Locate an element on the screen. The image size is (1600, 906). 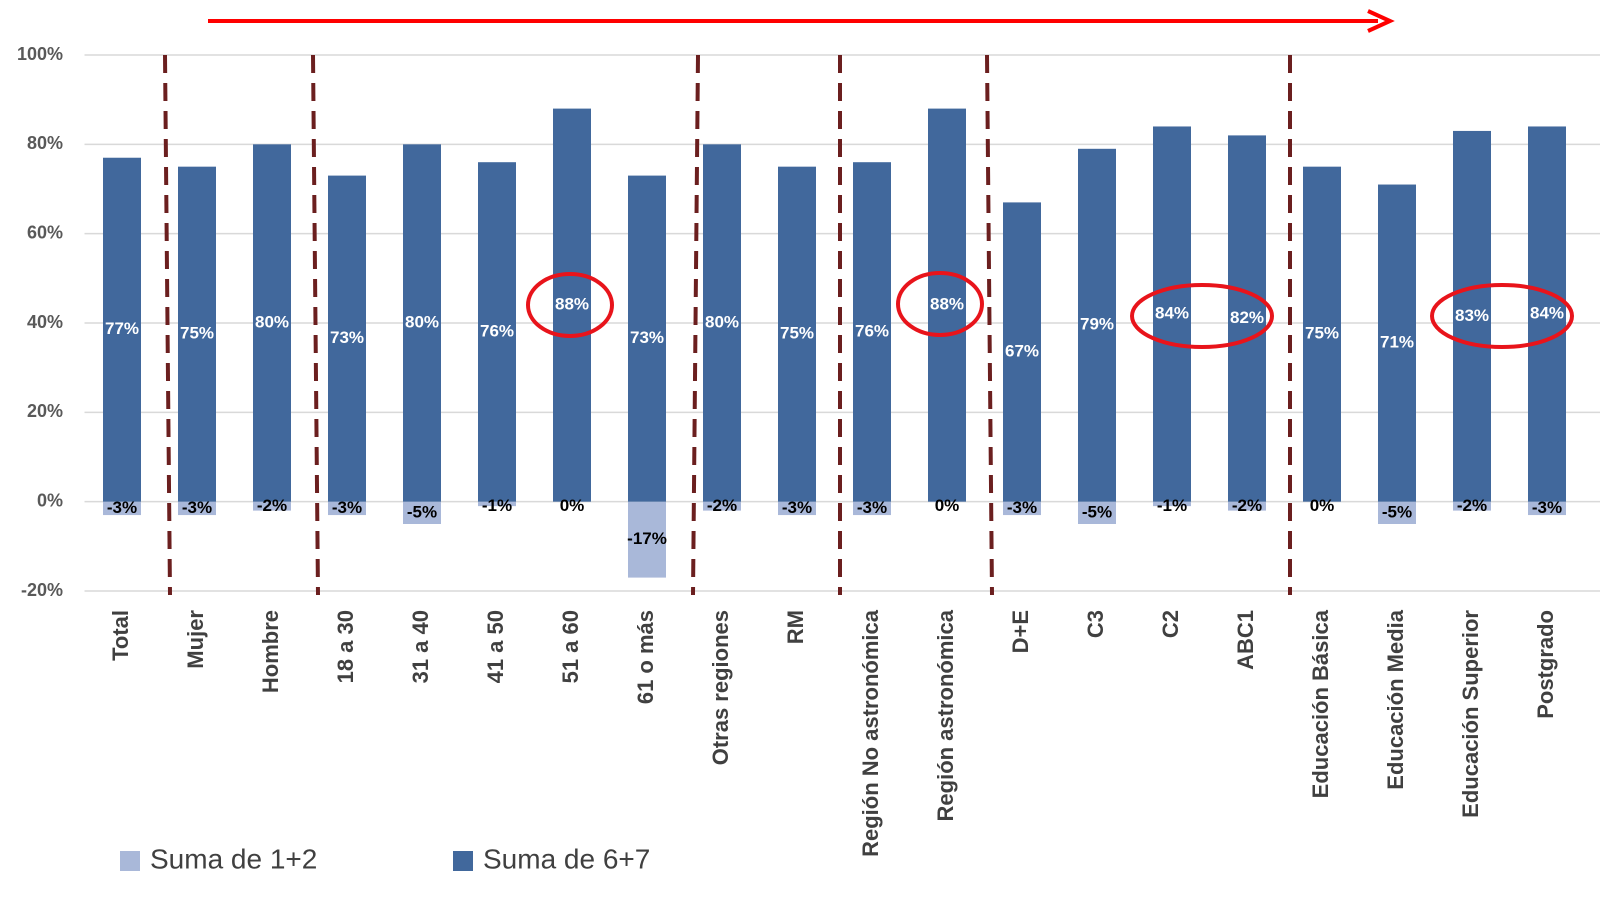
arrow-head is located at coordinates (1381, 21).